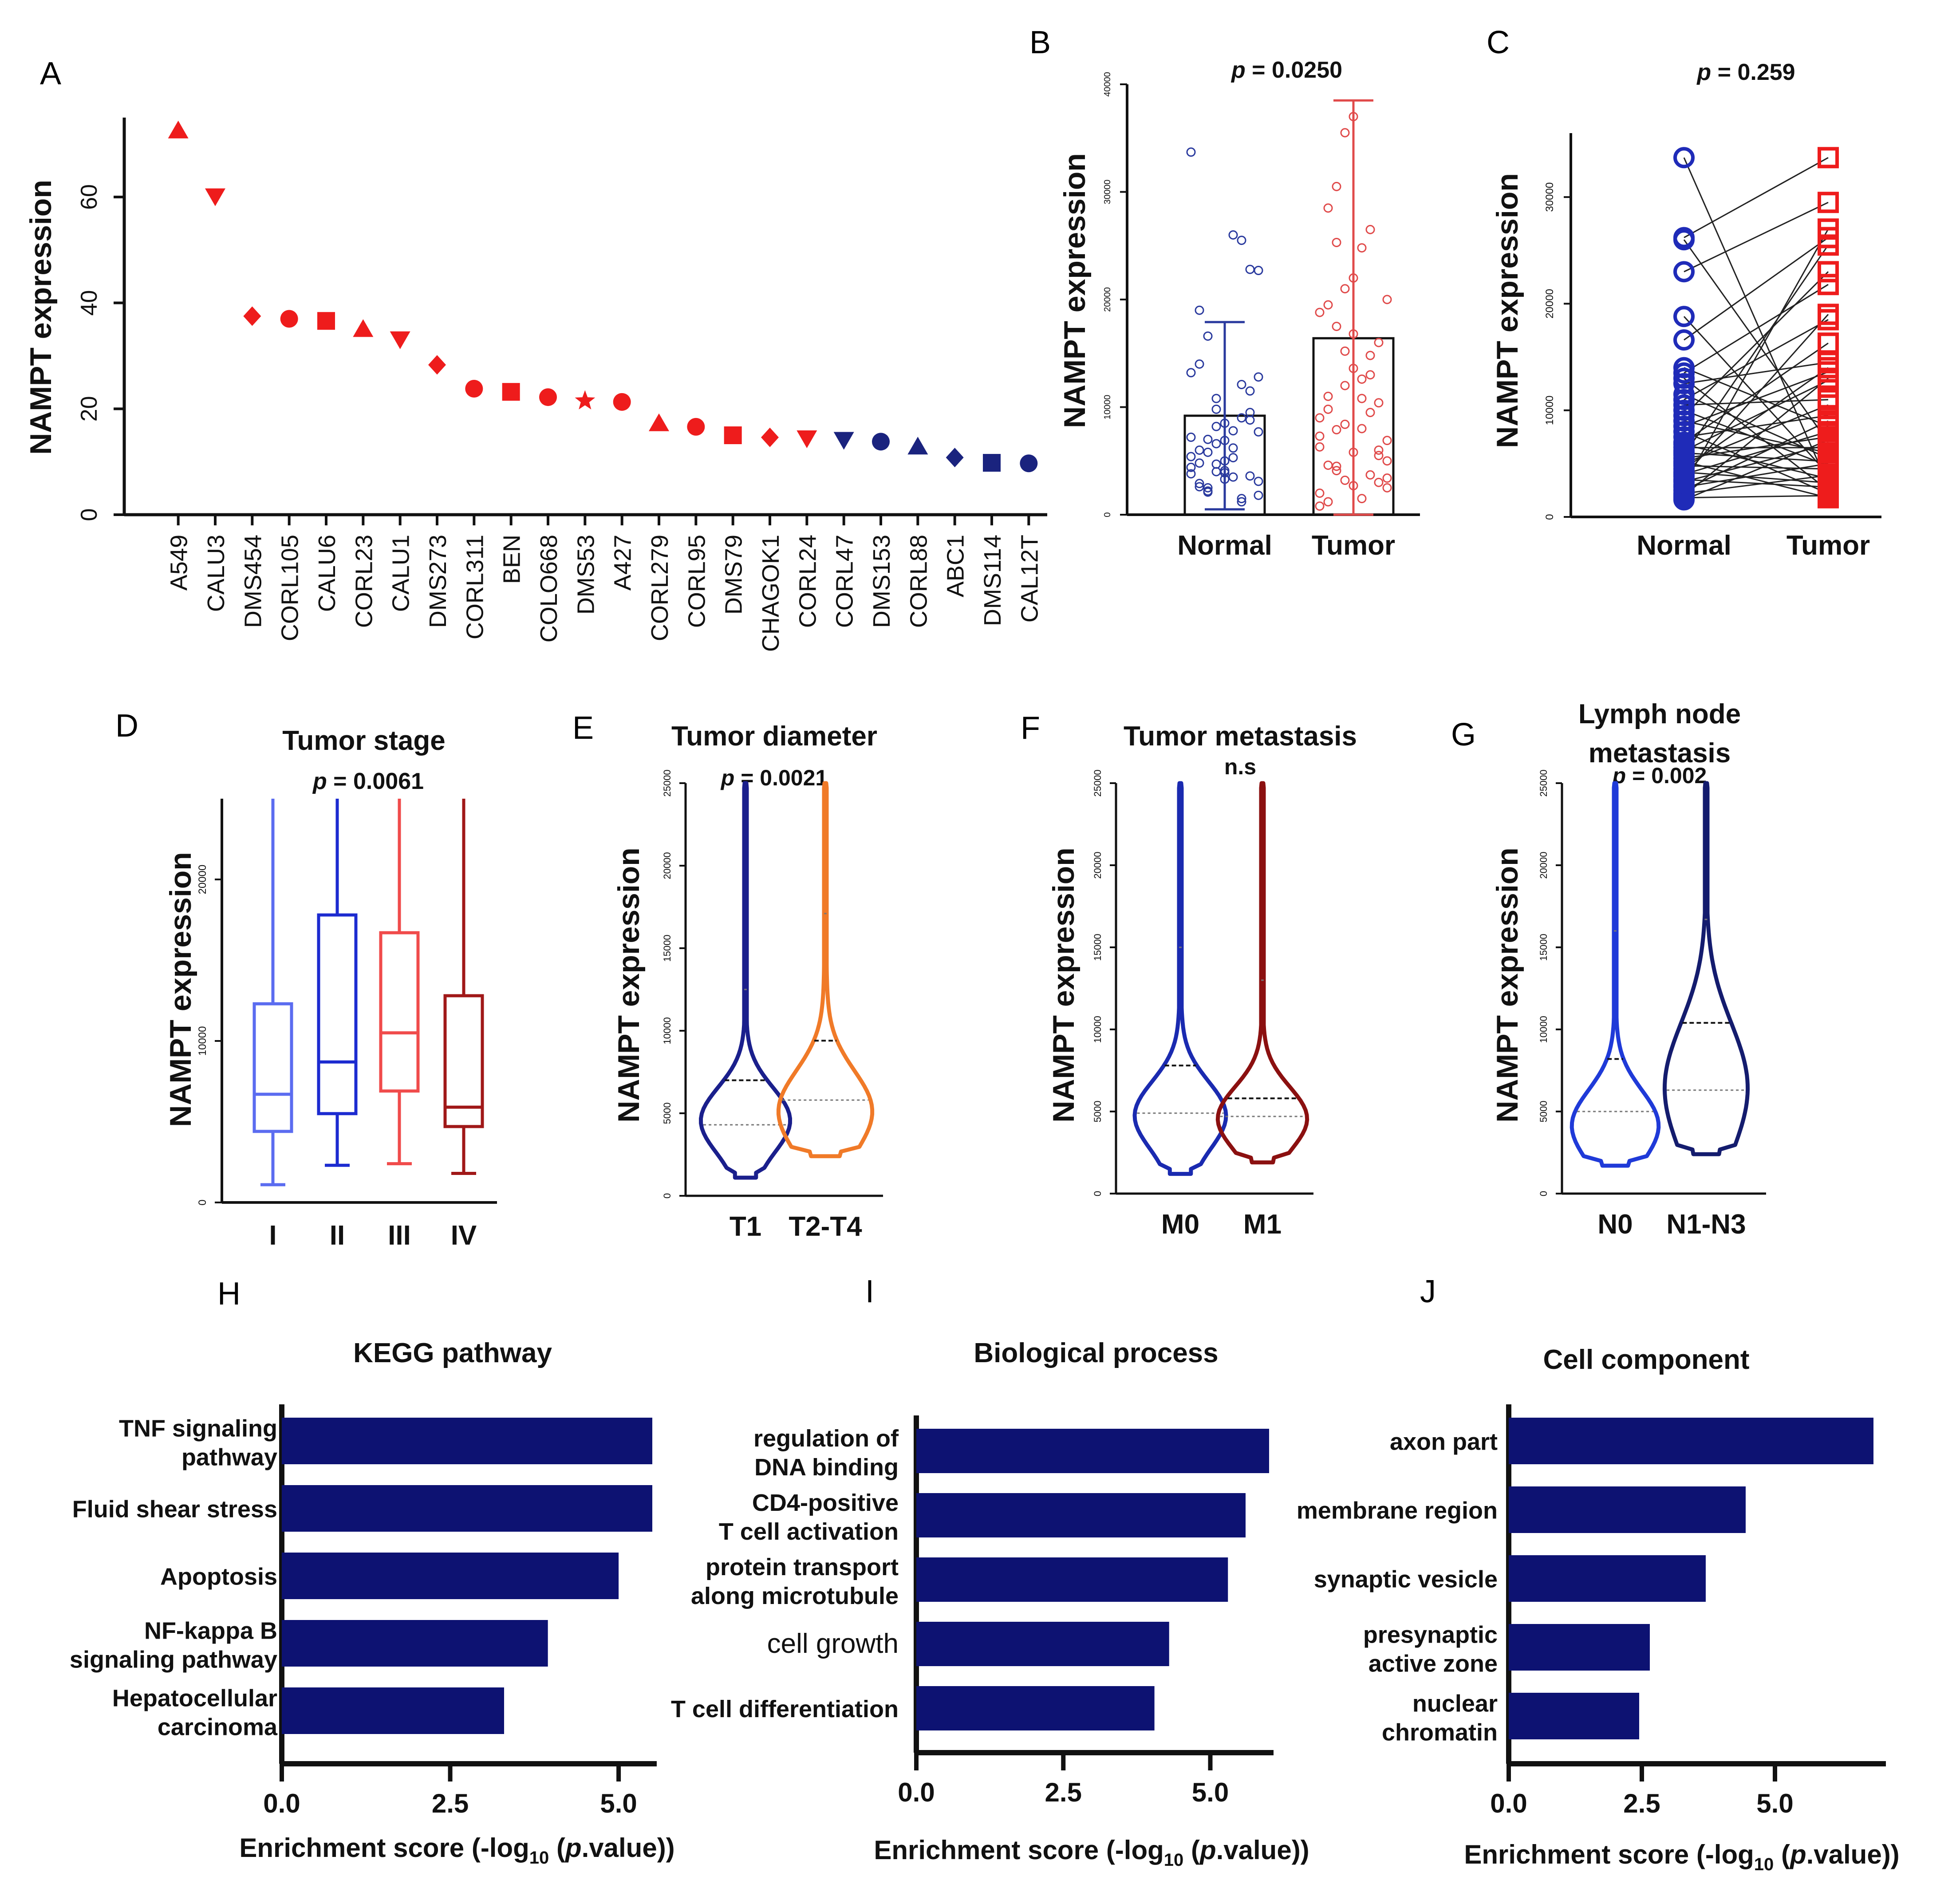  Describe the element at coordinates (807, 581) in the screenshot. I see `x-tick-label: CORL24` at that location.